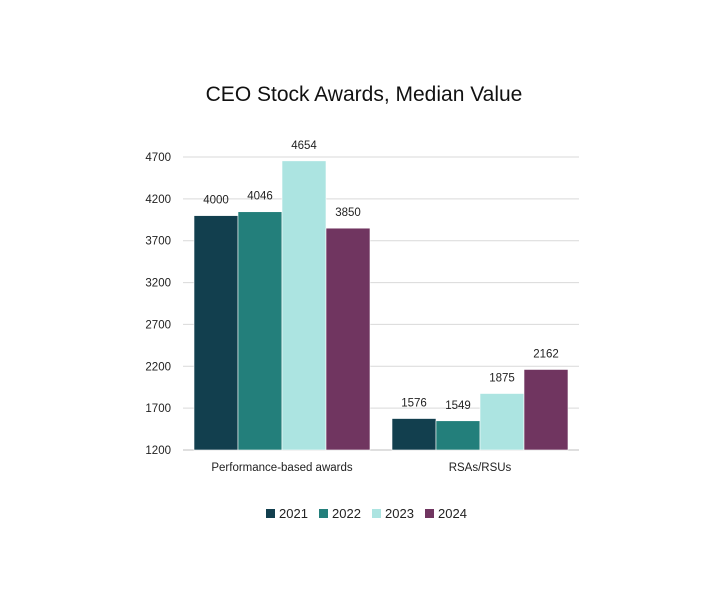  I want to click on x-axis-categories: Performance-based awards RSAs/RSUs, so click(361, 468).